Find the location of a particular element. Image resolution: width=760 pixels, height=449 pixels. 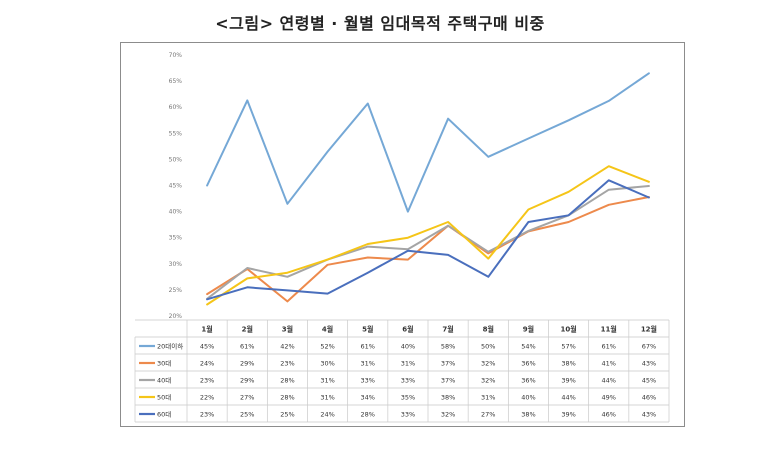

data-label: 41% is located at coordinates (609, 364).